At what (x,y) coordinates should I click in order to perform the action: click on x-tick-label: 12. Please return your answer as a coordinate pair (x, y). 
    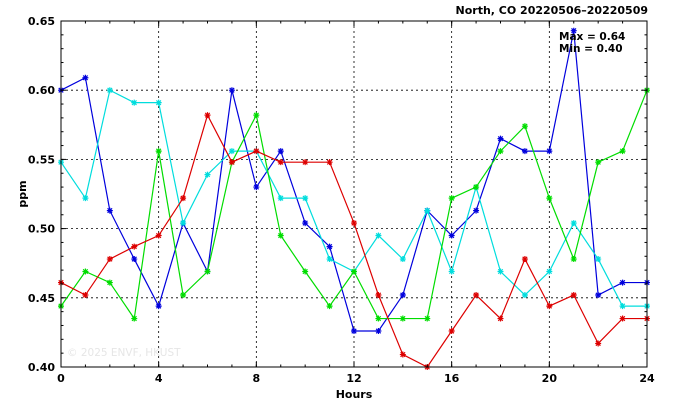
    Looking at the image, I should click on (353, 378).